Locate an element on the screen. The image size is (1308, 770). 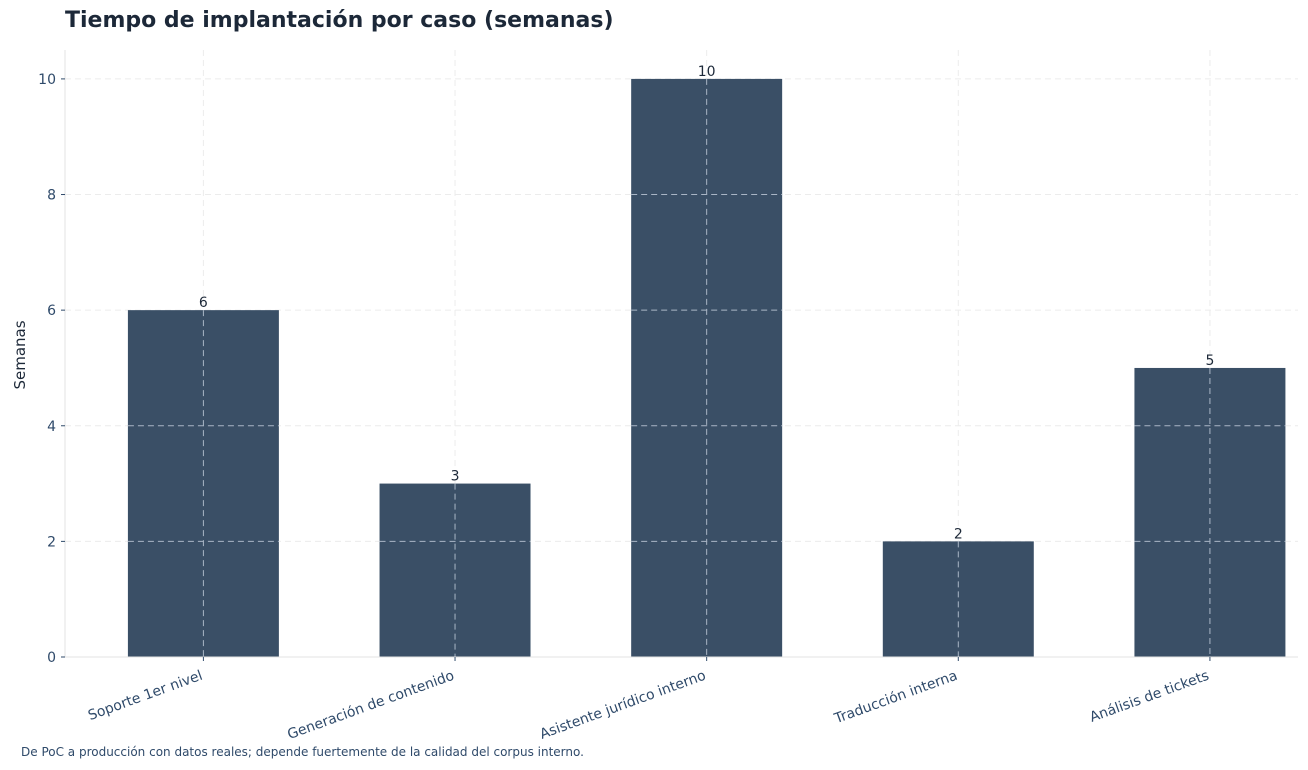
x-tick-label: Generación de contenido is located at coordinates (370, 705).